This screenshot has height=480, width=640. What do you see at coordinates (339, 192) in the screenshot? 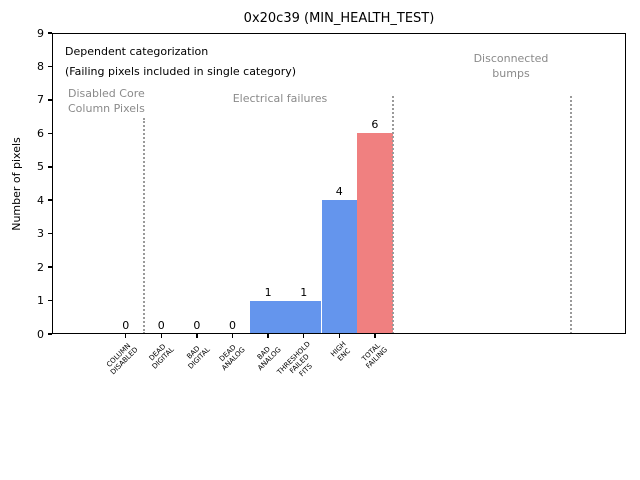
I see `bar-value-label: 4` at bounding box center [339, 192].